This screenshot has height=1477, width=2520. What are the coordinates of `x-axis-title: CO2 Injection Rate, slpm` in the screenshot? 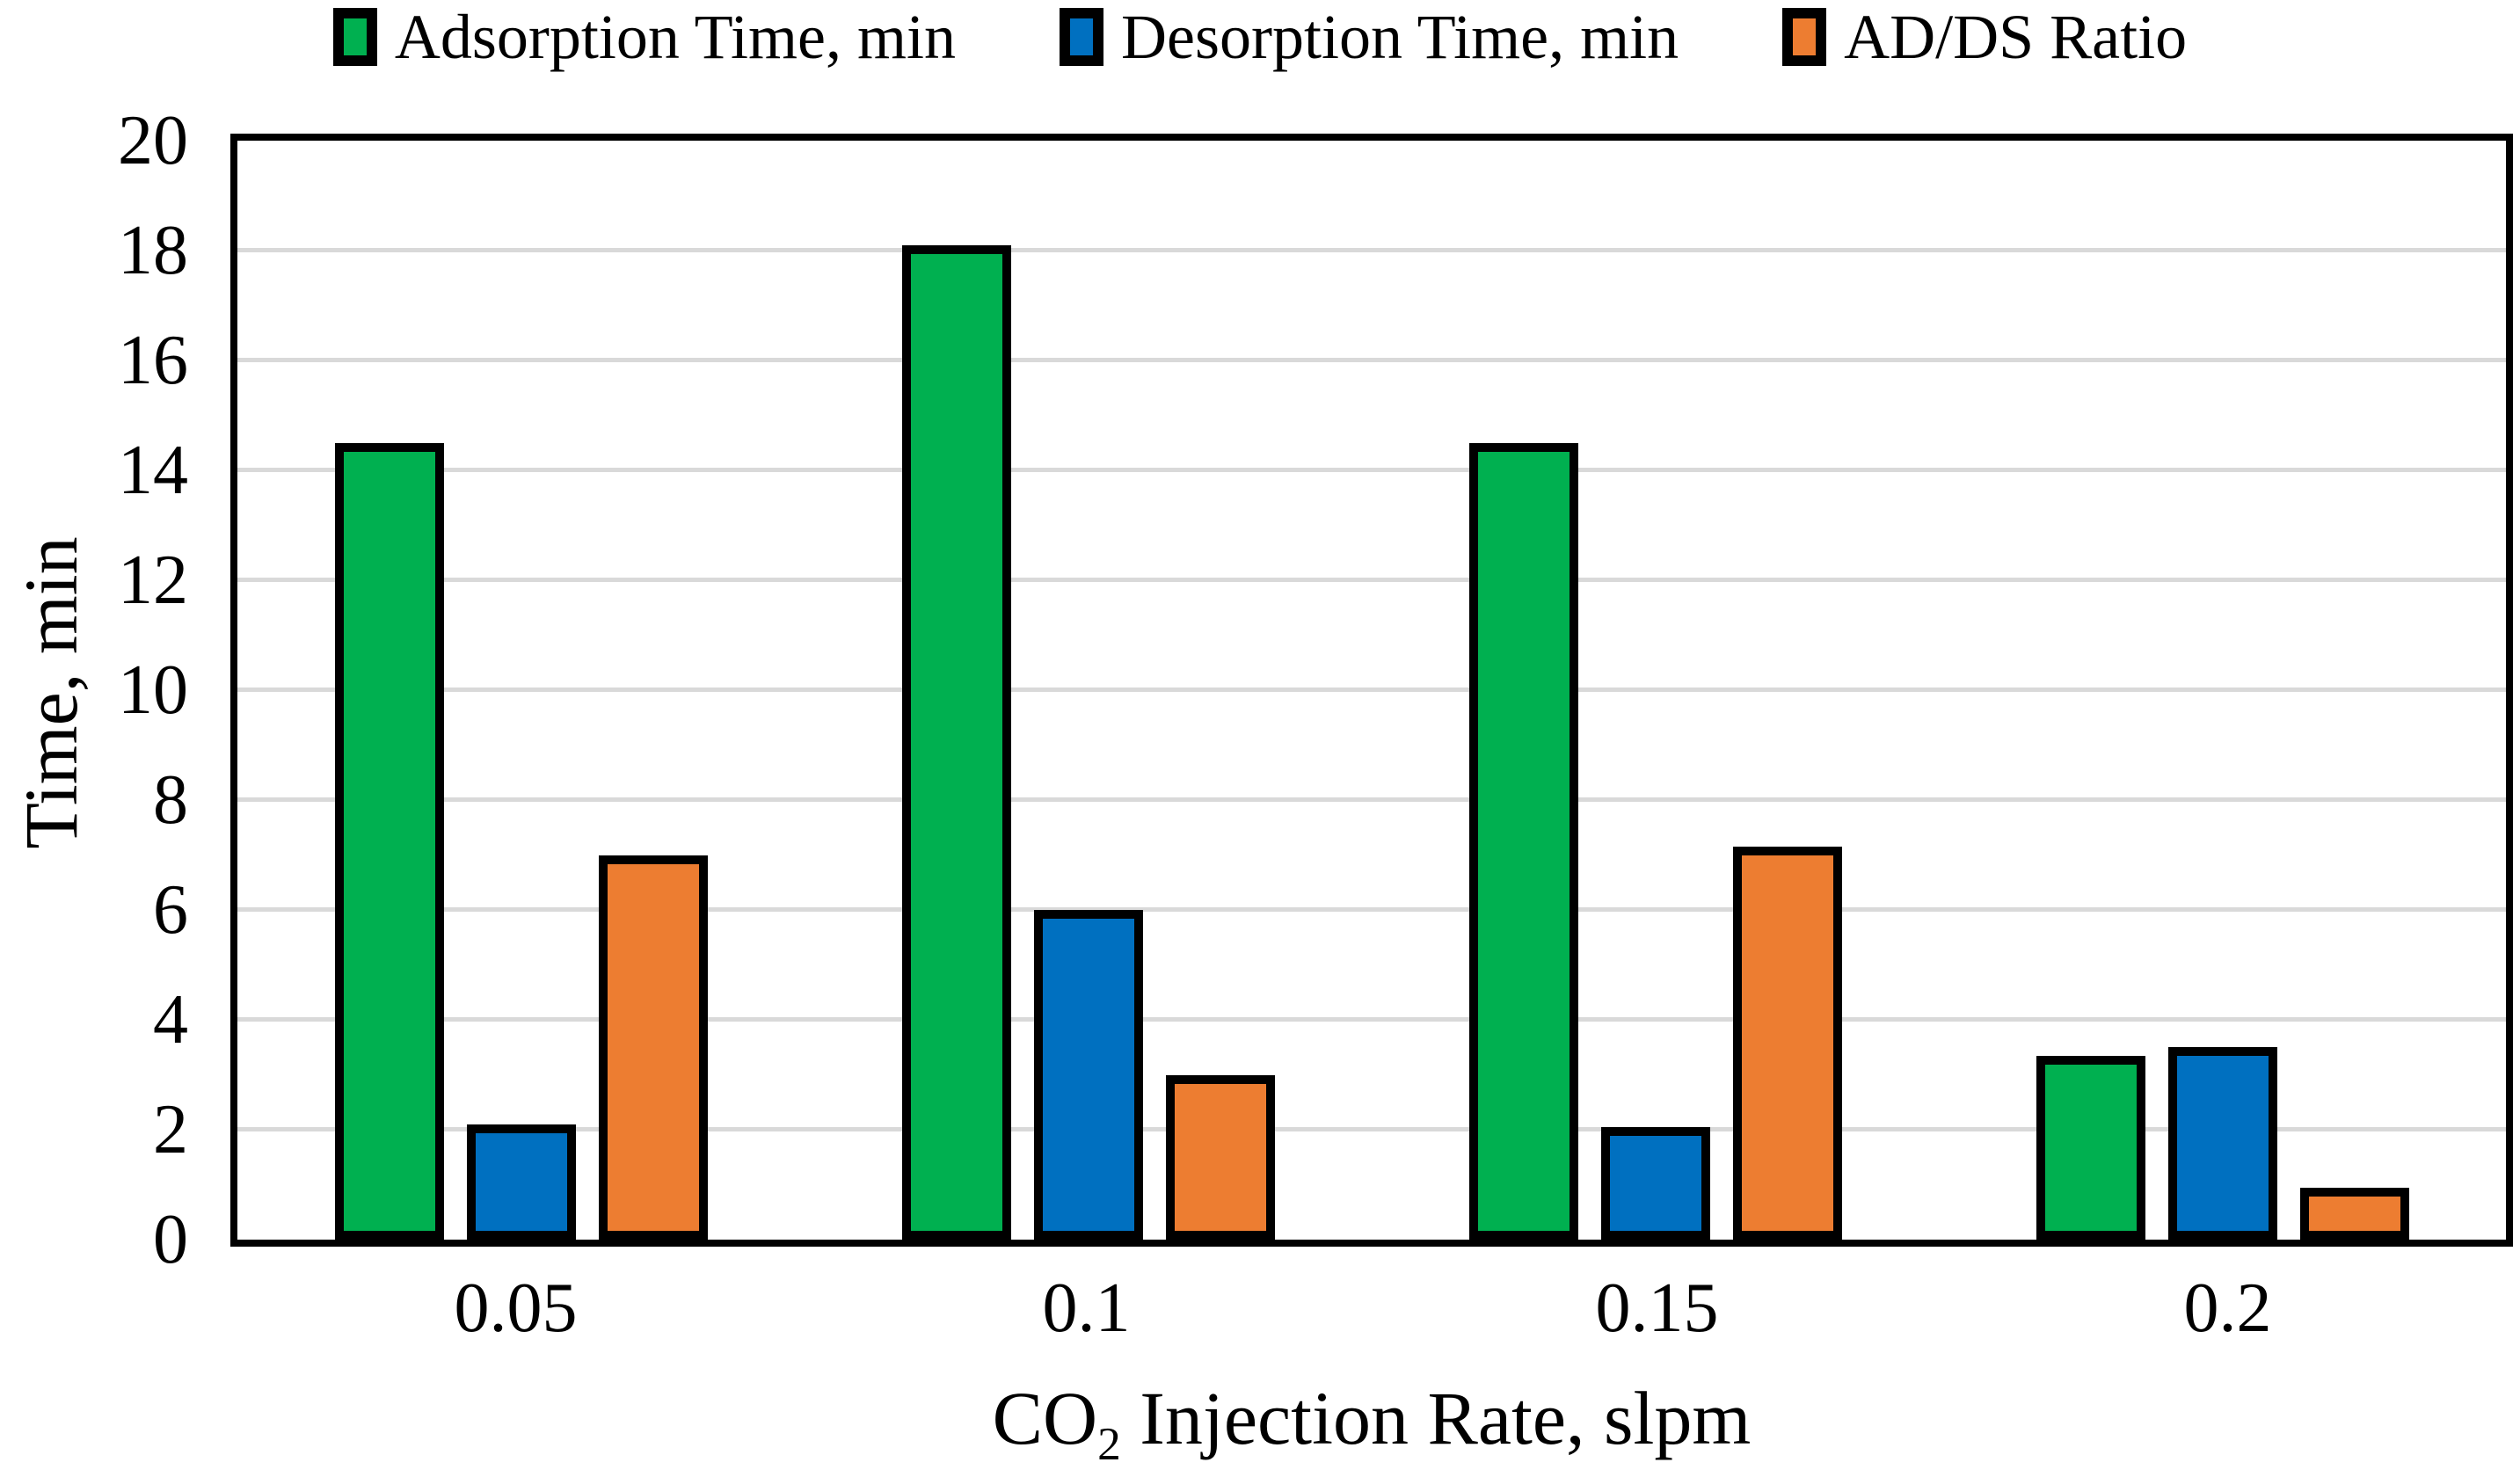 It's located at (1371, 1421).